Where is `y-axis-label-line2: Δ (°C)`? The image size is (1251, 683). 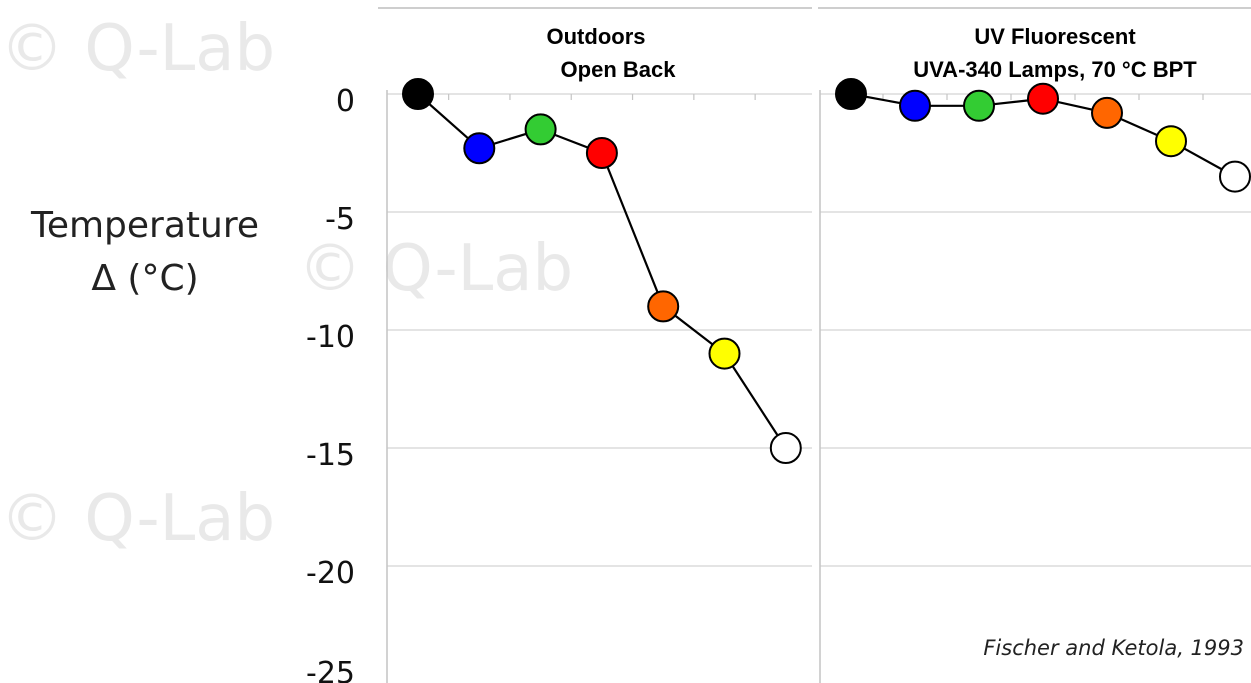 y-axis-label-line2: Δ (°C) is located at coordinates (144, 278).